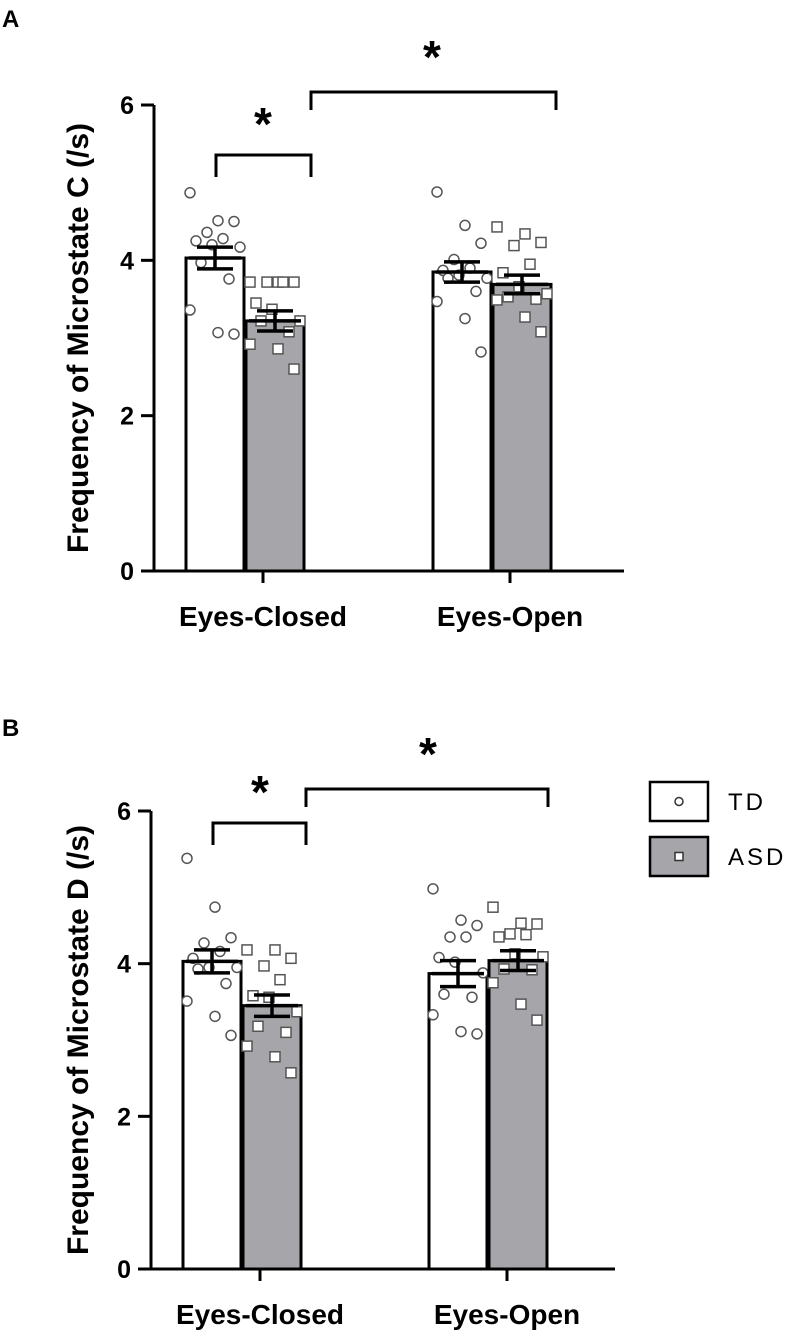 This screenshot has width=793, height=1336. What do you see at coordinates (10, 19) in the screenshot?
I see `panel-letter: A` at bounding box center [10, 19].